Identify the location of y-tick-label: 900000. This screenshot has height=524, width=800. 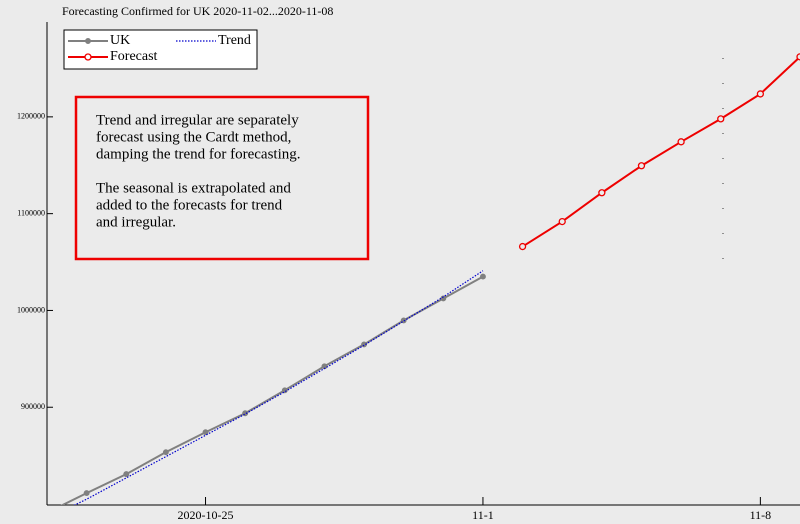
(33, 406).